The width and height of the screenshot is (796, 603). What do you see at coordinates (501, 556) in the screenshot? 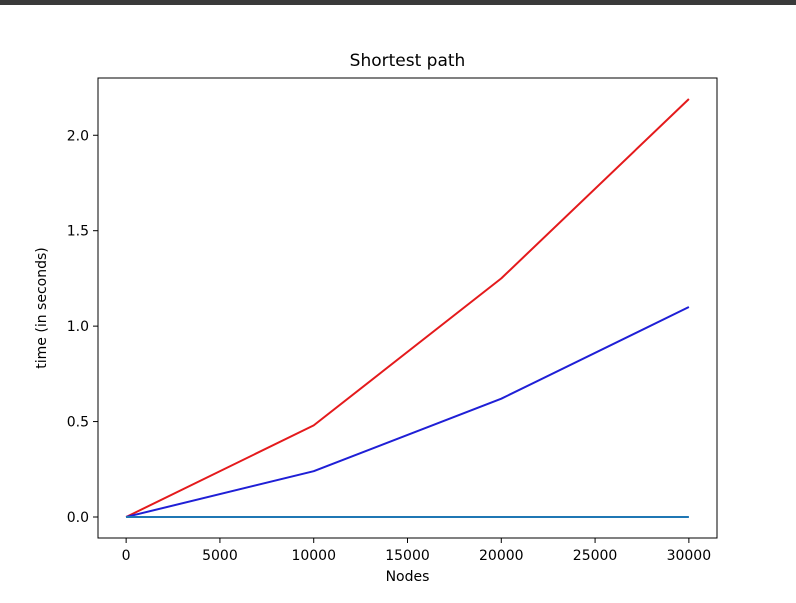
I see `x-tick-label: 20000` at bounding box center [501, 556].